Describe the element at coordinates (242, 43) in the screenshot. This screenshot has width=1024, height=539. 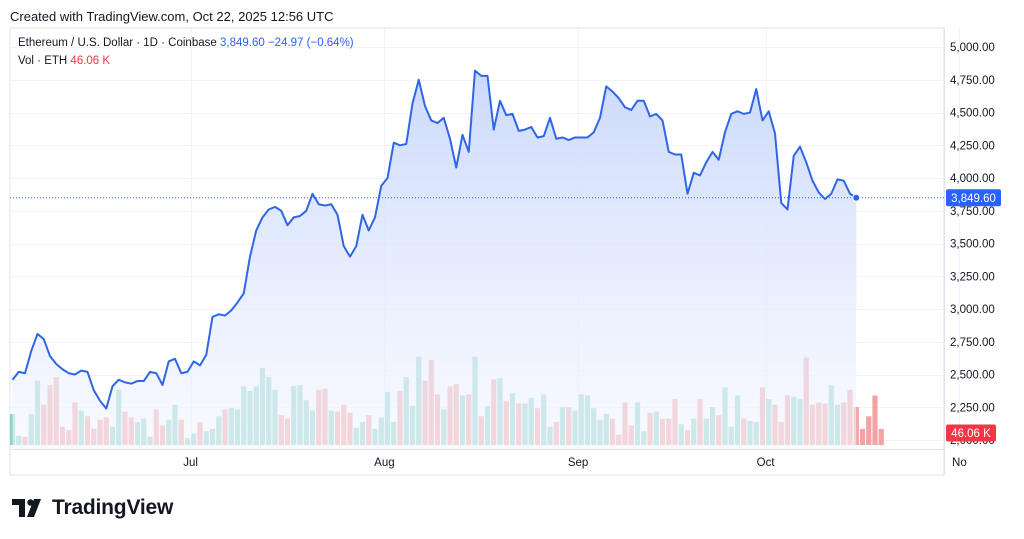
I see `last-price: 3,849.60` at that location.